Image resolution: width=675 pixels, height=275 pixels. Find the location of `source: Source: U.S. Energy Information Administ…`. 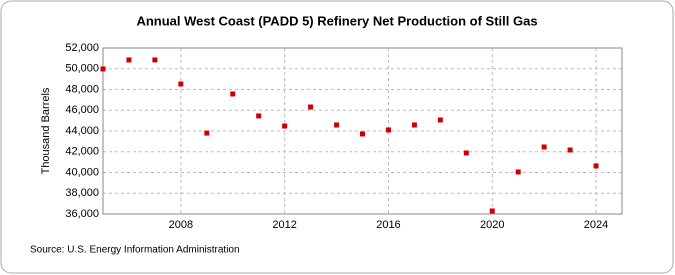

source: Source: U.S. Energy Information Administ… is located at coordinates (135, 250).